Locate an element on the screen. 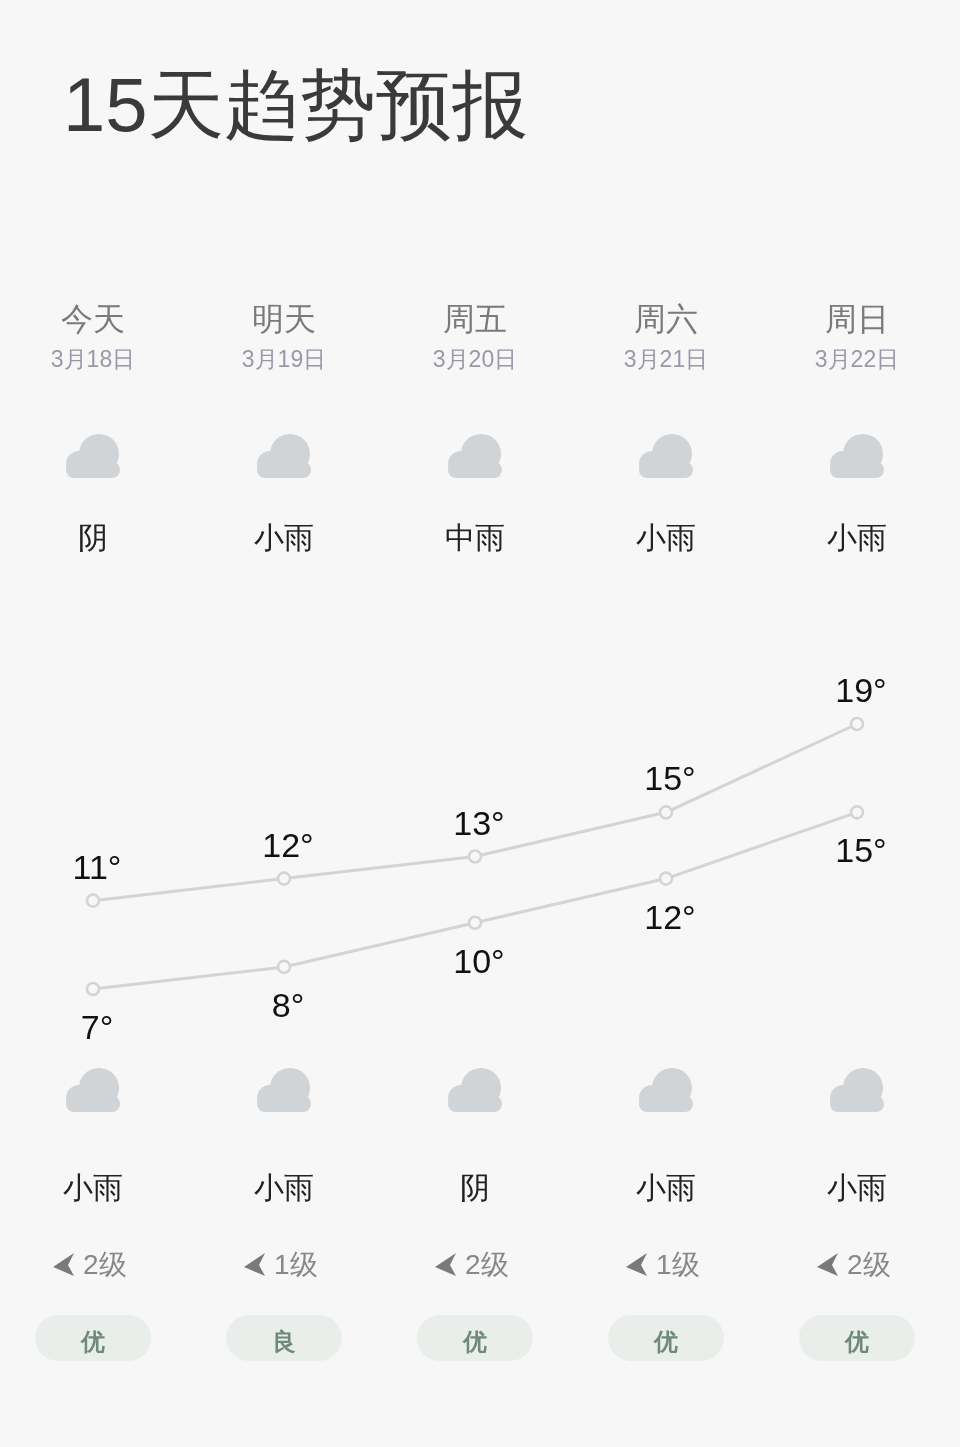 The width and height of the screenshot is (960, 1447). chart-title: 15天趋势预报 is located at coordinates (295, 104).